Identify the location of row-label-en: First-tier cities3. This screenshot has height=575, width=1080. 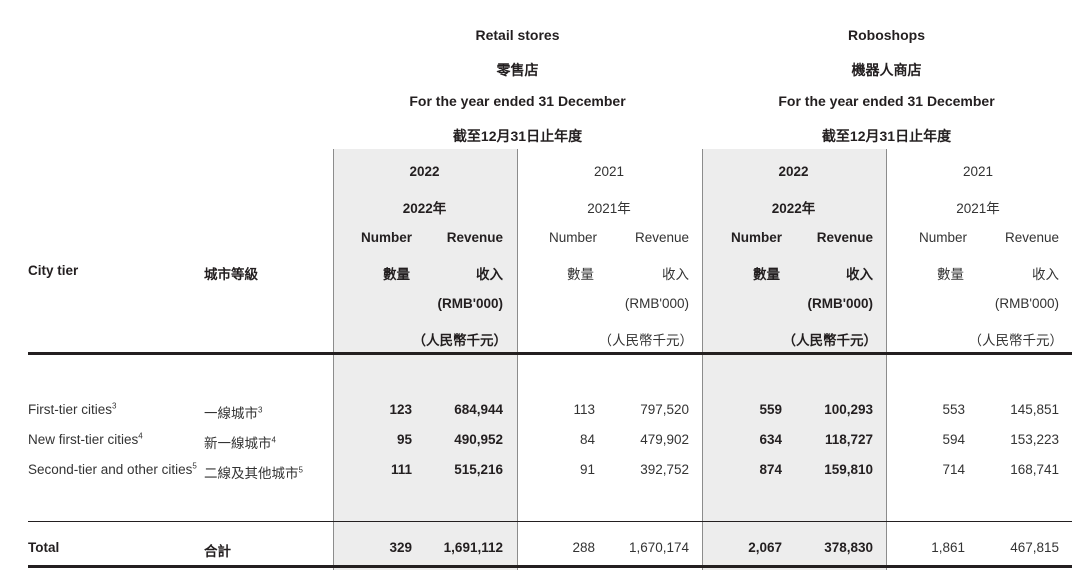
(72, 409).